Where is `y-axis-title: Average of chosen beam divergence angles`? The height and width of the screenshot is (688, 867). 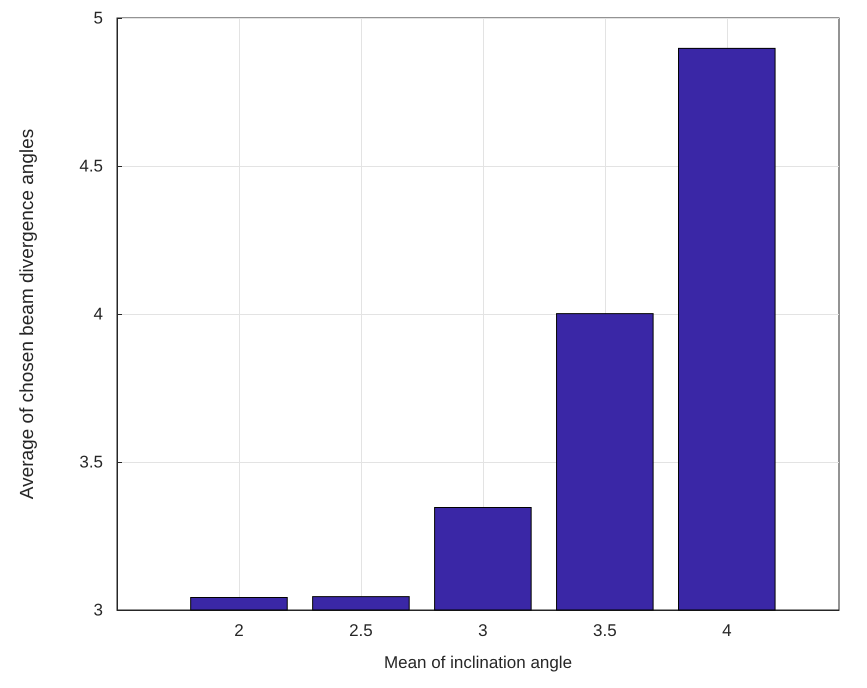
y-axis-title: Average of chosen beam divergence angles is located at coordinates (27, 314).